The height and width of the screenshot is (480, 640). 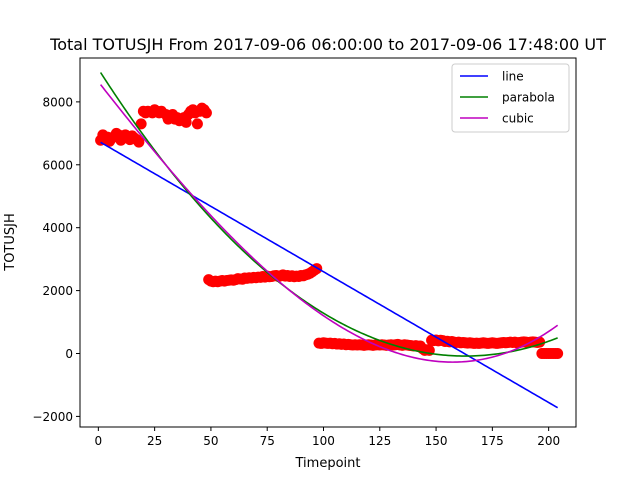 What do you see at coordinates (69, 354) in the screenshot?
I see `y-tick-label: 0` at bounding box center [69, 354].